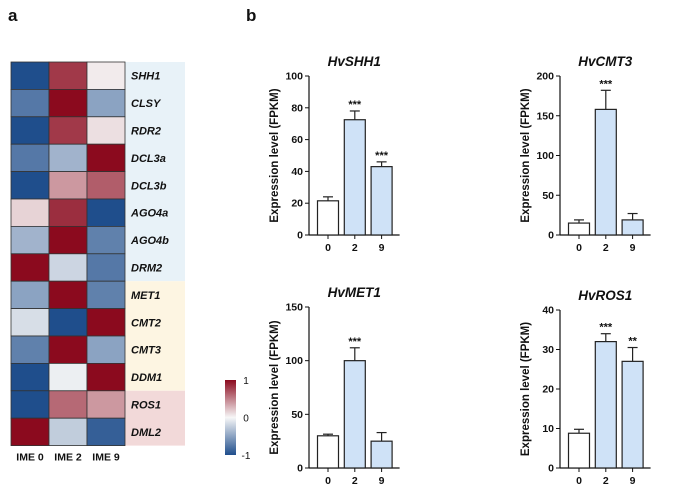 The height and width of the screenshot is (487, 685). What do you see at coordinates (545, 77) in the screenshot?
I see `y-tick-label: 200` at bounding box center [545, 77].